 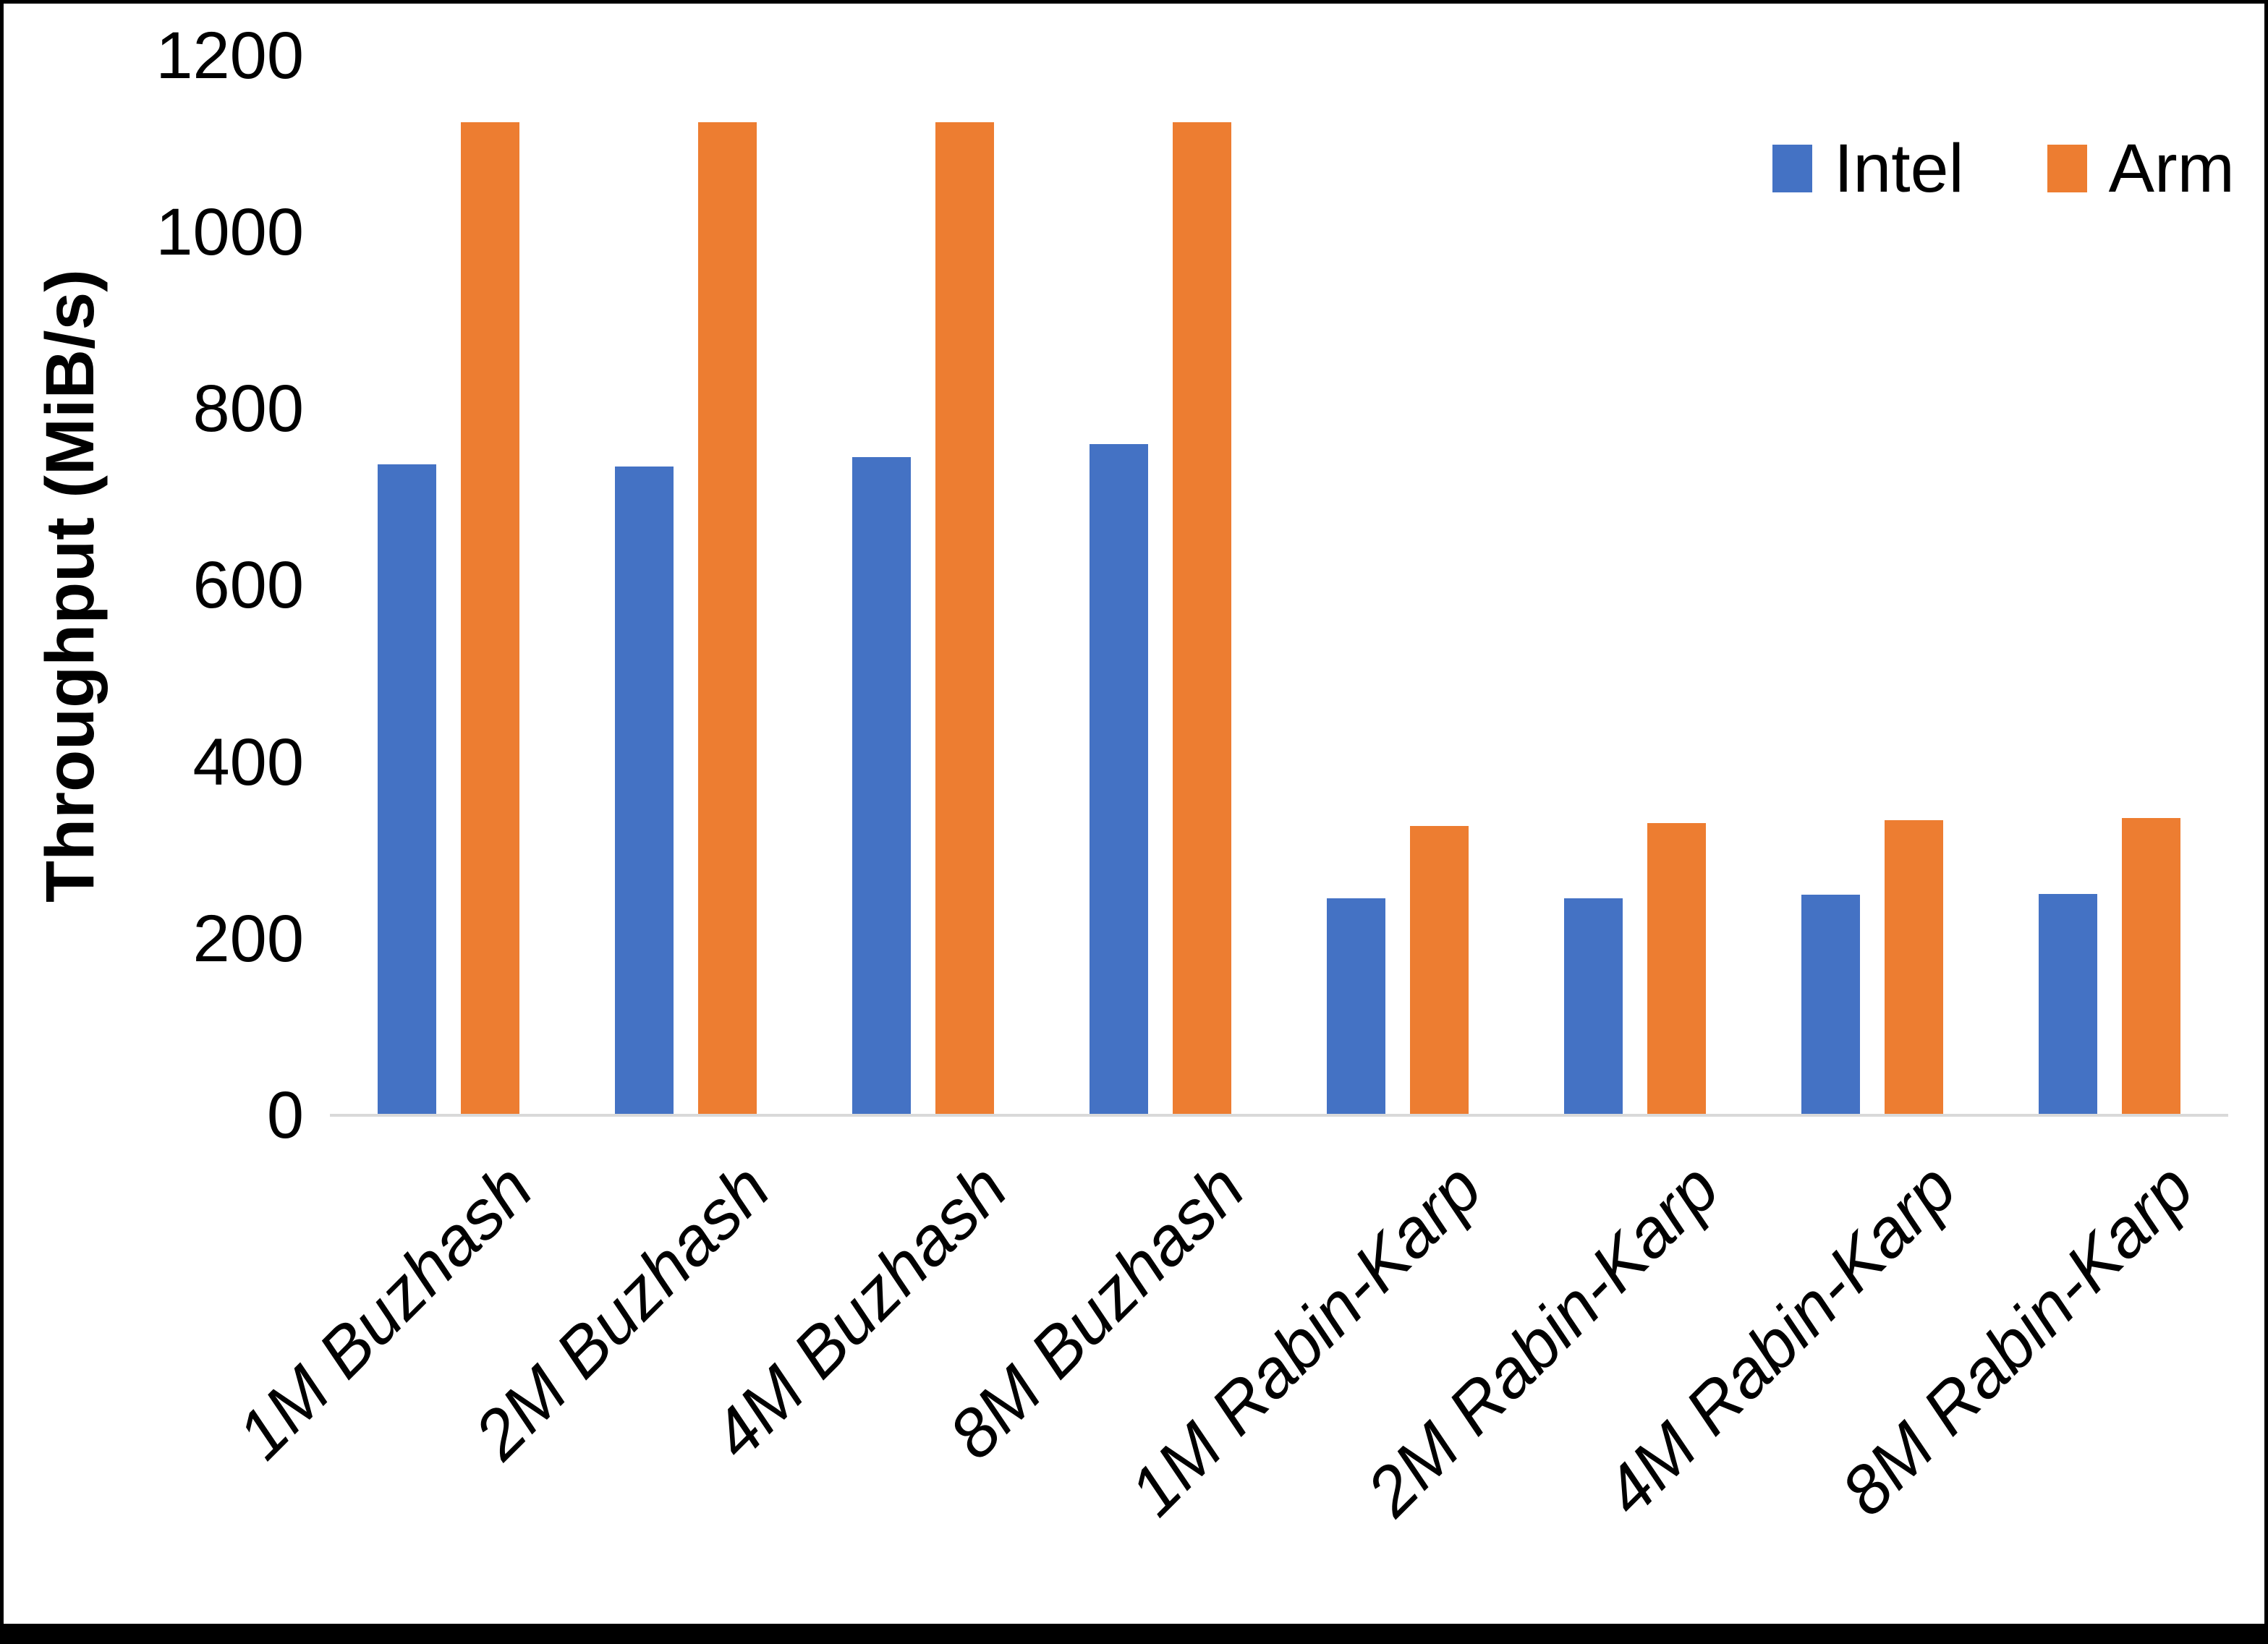 I want to click on y-tick-label: 0, so click(x=285, y=1115).